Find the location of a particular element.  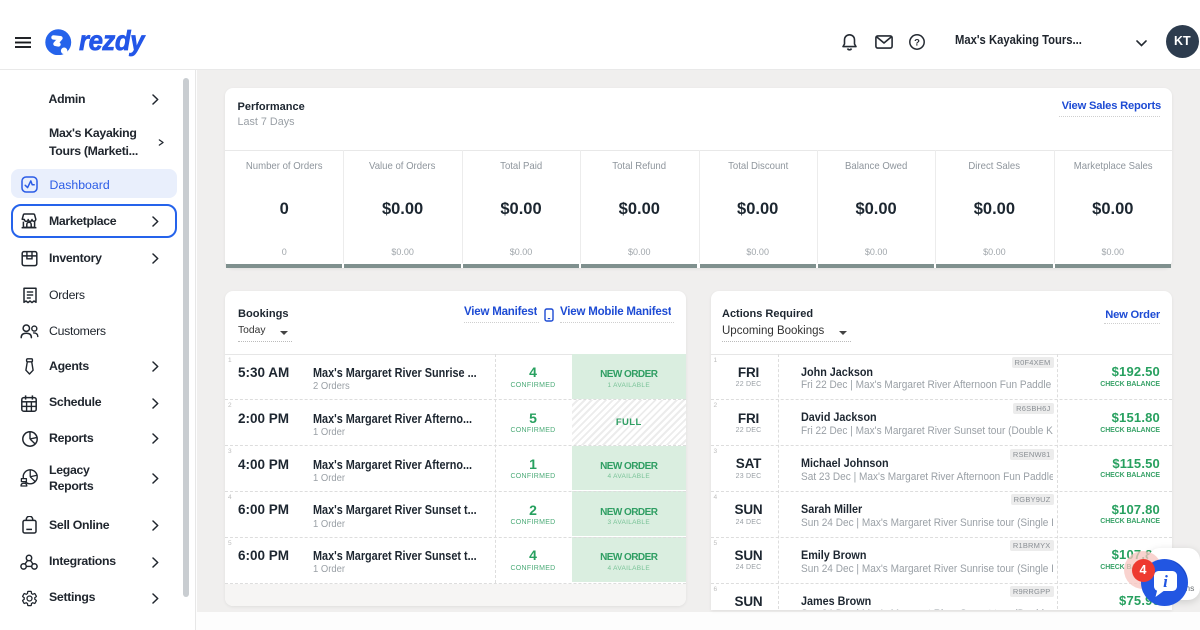

svg-text: i is located at coordinates (1165, 581).